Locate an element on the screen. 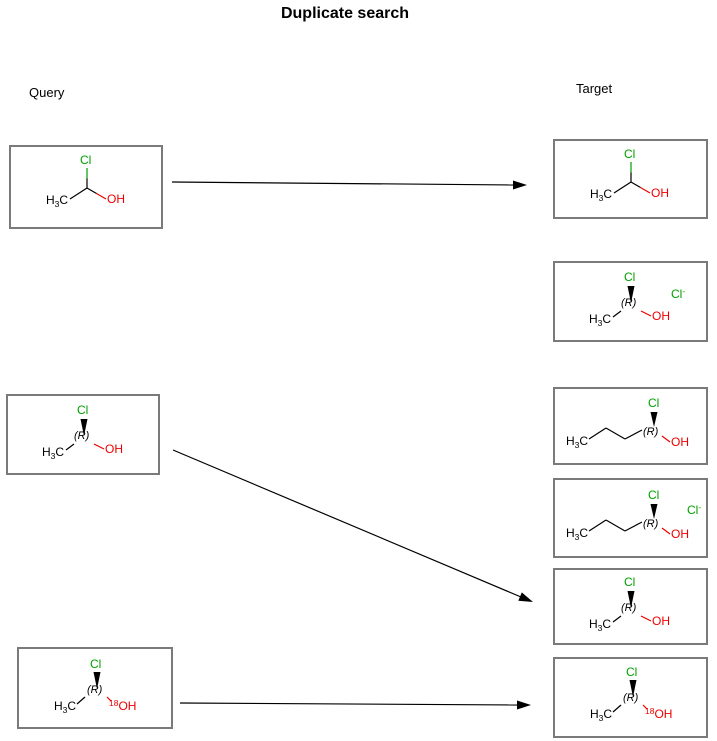 The height and width of the screenshot is (741, 717). chloride-ion-label: Cl- is located at coordinates (694, 509).